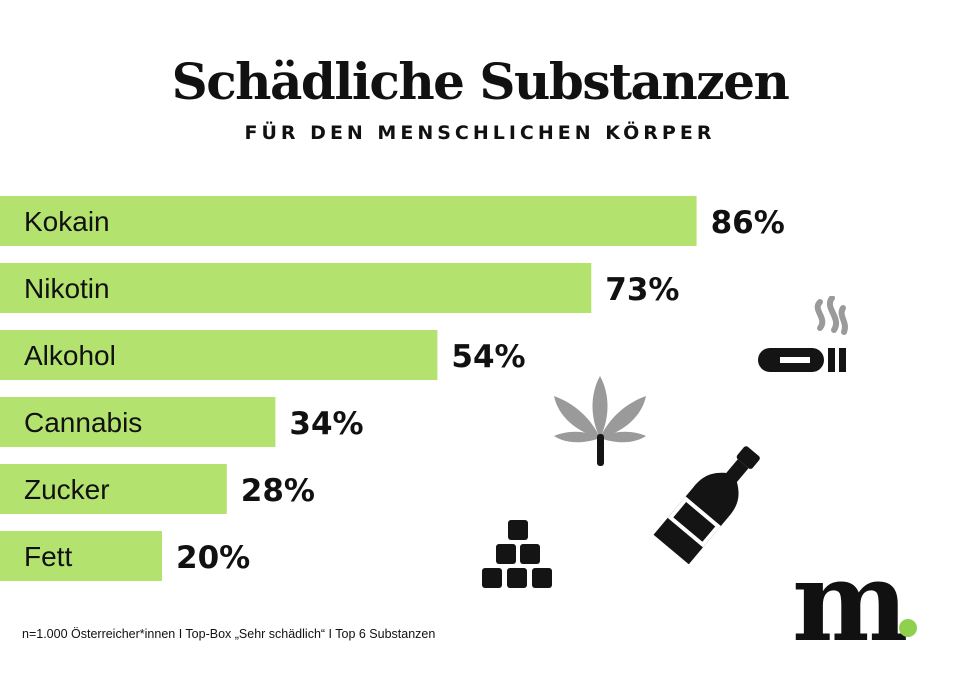 The width and height of the screenshot is (960, 680). I want to click on logo-letter: m, so click(850, 605).